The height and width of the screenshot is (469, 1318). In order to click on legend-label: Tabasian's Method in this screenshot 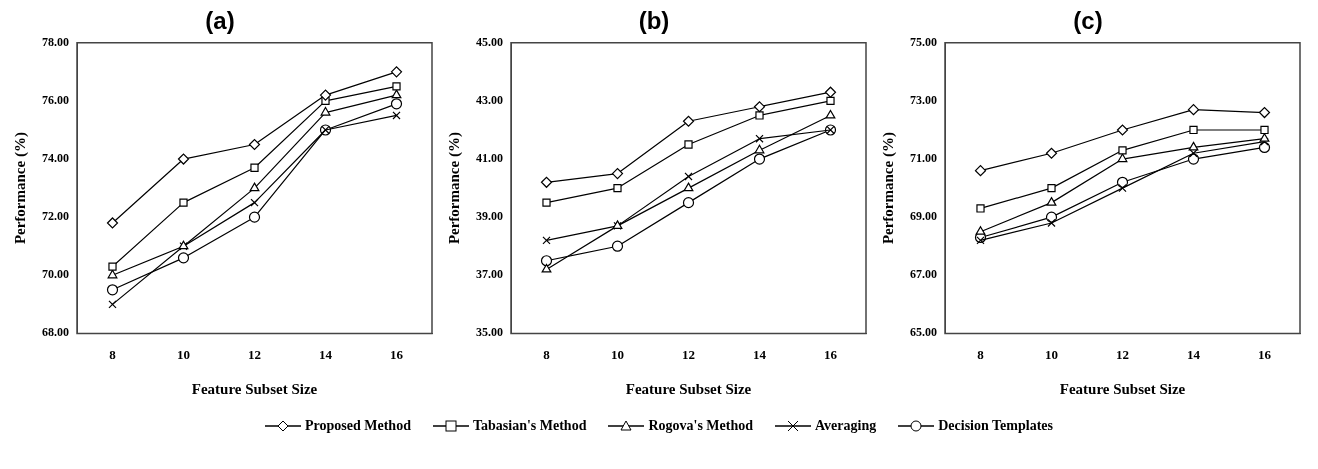, I will do `click(529, 426)`.